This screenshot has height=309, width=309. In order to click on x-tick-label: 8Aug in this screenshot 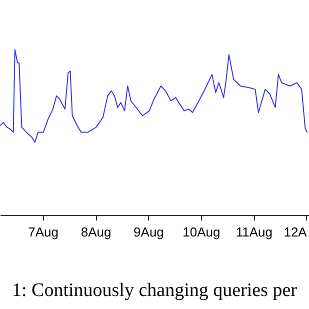, I will do `click(96, 232)`.